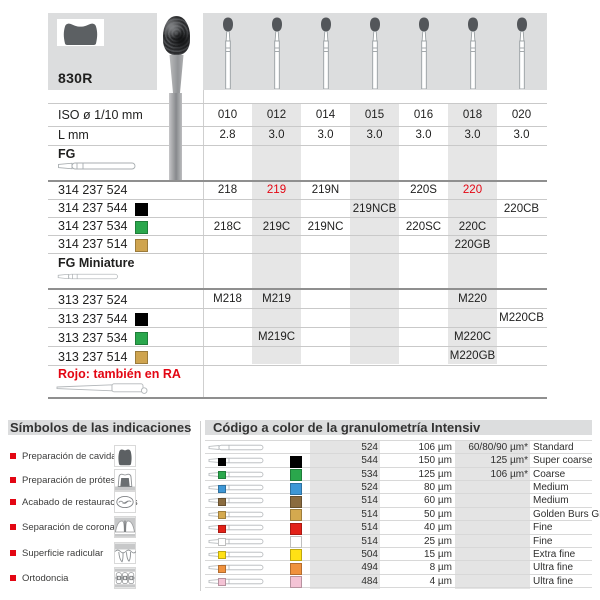 This screenshot has width=600, height=600. I want to click on symbol-item: Separación de coronas, so click(103, 527).